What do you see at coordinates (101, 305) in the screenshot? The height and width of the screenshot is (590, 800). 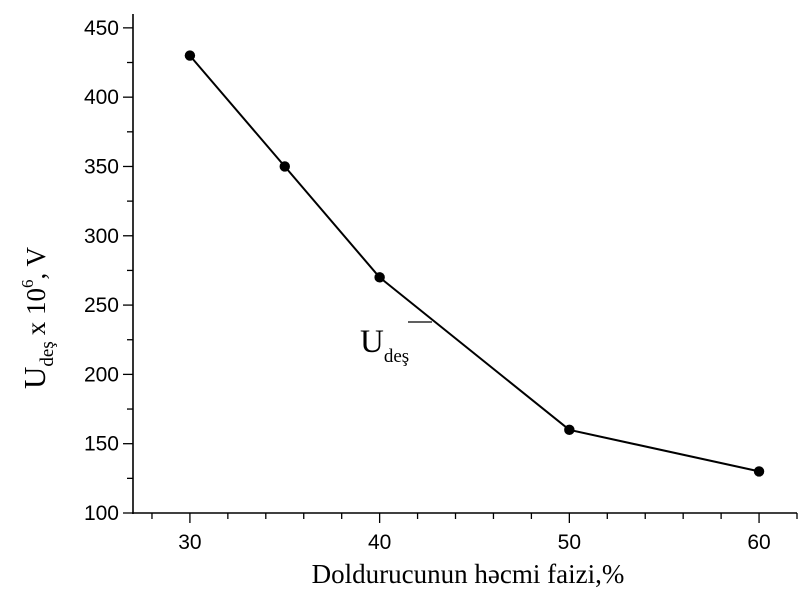 I see `y-tick-label: 250` at bounding box center [101, 305].